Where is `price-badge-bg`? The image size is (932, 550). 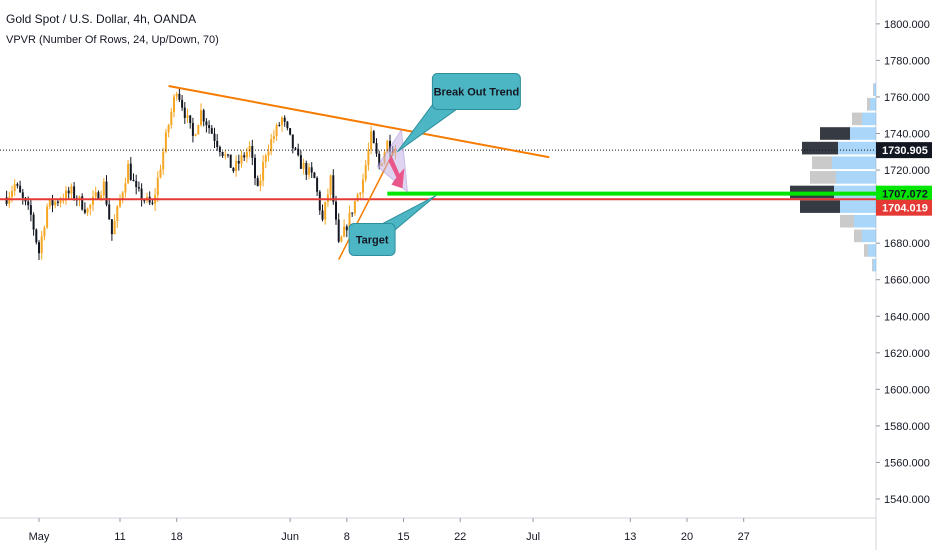
price-badge-bg is located at coordinates (904, 193).